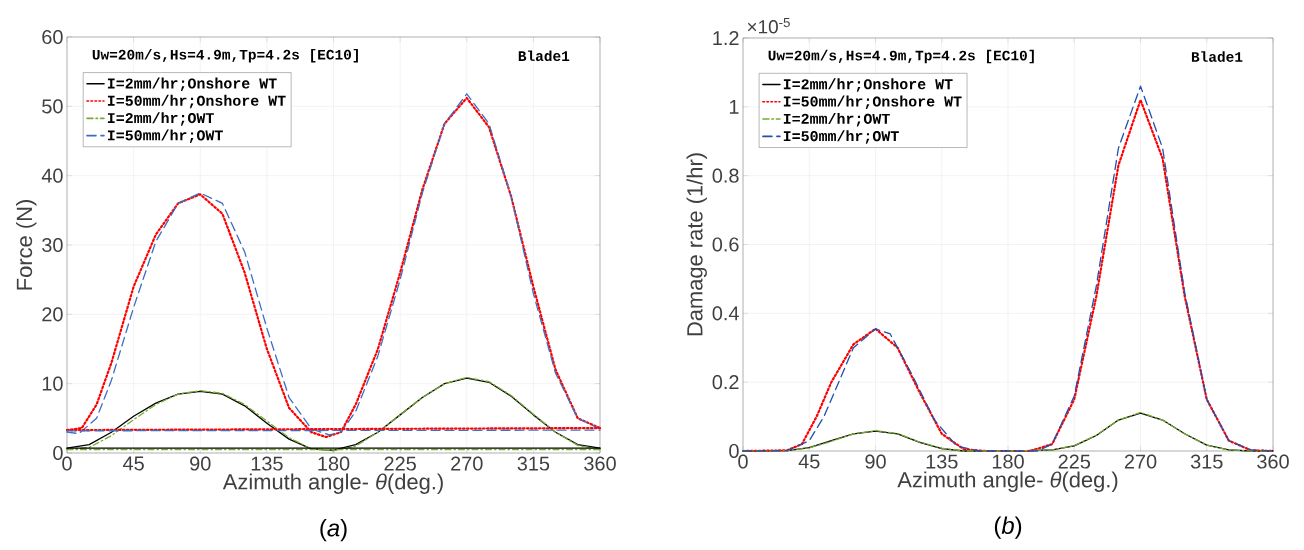  Describe the element at coordinates (26, 245) in the screenshot. I see `y-axis-title: Force (N)` at that location.